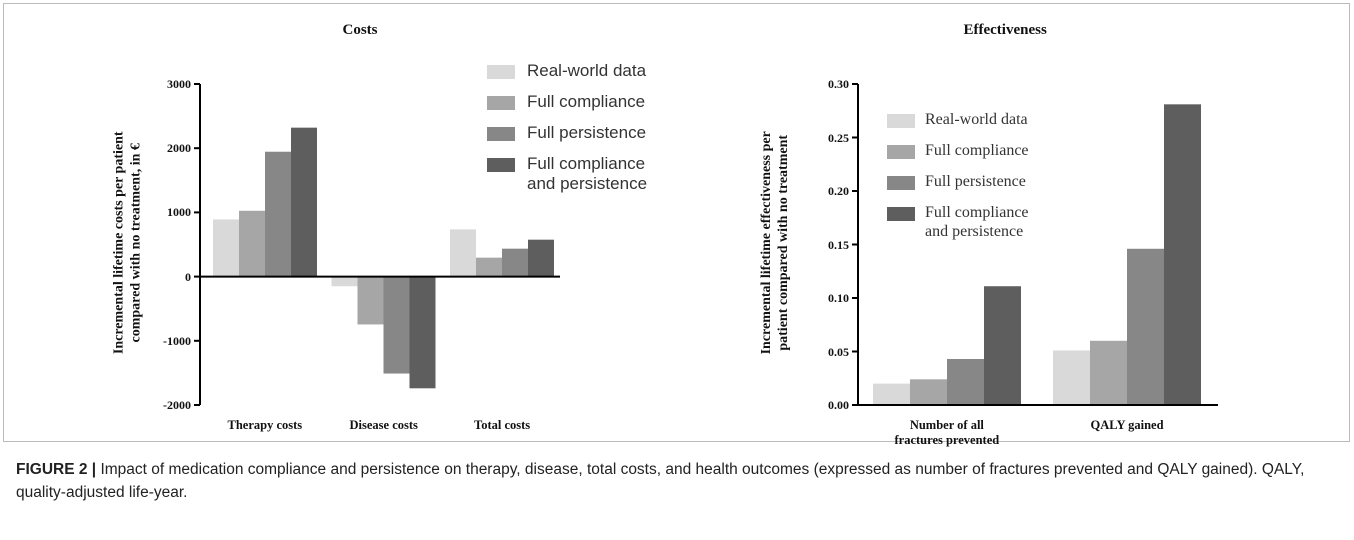 This screenshot has height=540, width=1354. Describe the element at coordinates (360, 30) in the screenshot. I see `chart-title: Costs` at that location.